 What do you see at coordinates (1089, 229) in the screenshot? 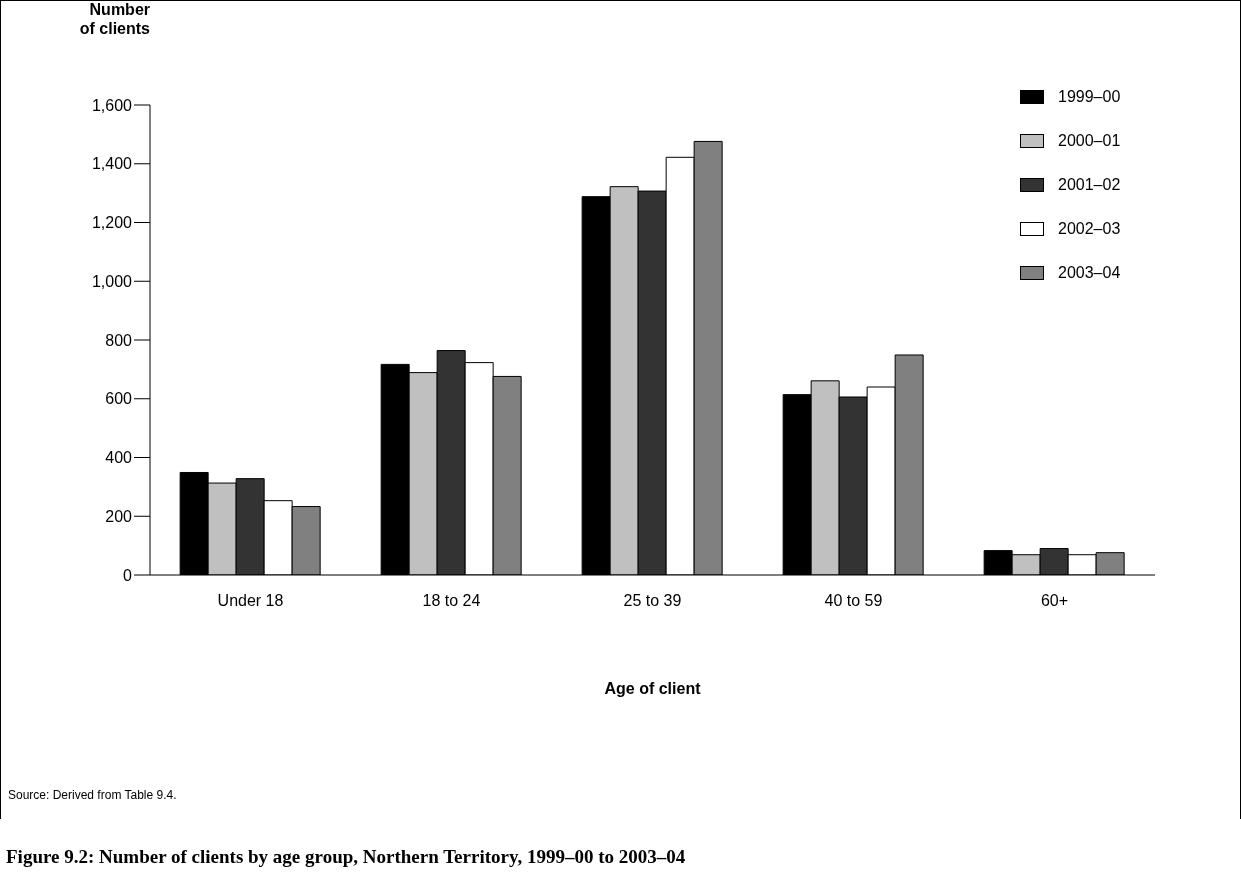
I see `legend-label: 2002–03` at bounding box center [1089, 229].